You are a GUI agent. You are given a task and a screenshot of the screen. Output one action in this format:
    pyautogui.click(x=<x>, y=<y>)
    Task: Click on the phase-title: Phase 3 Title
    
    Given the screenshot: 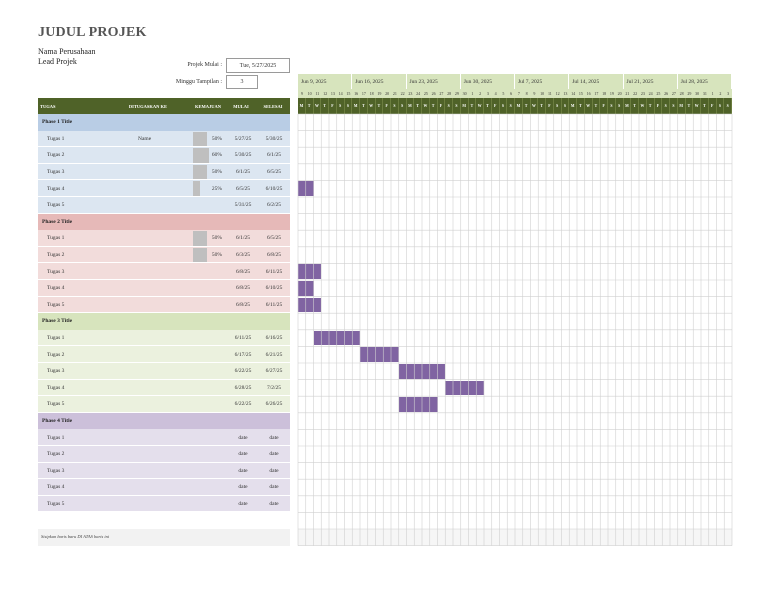 What is the action you would take?
    pyautogui.click(x=164, y=321)
    